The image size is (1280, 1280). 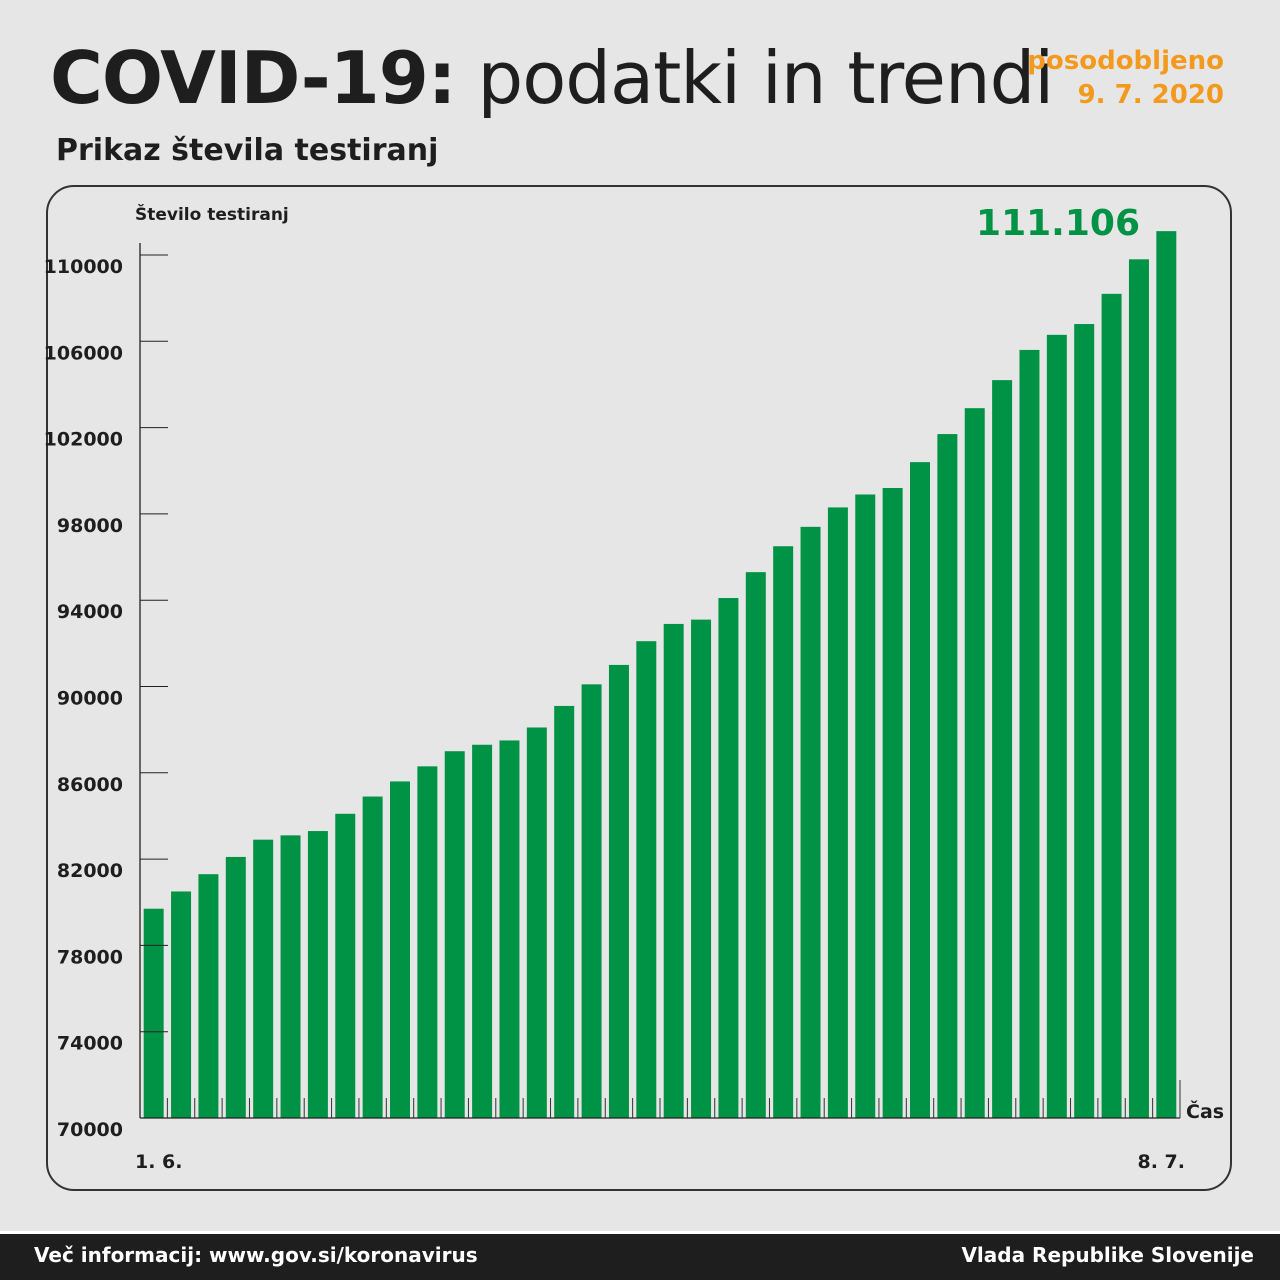 What do you see at coordinates (90, 699) in the screenshot?
I see `y-tick-label: 90000` at bounding box center [90, 699].